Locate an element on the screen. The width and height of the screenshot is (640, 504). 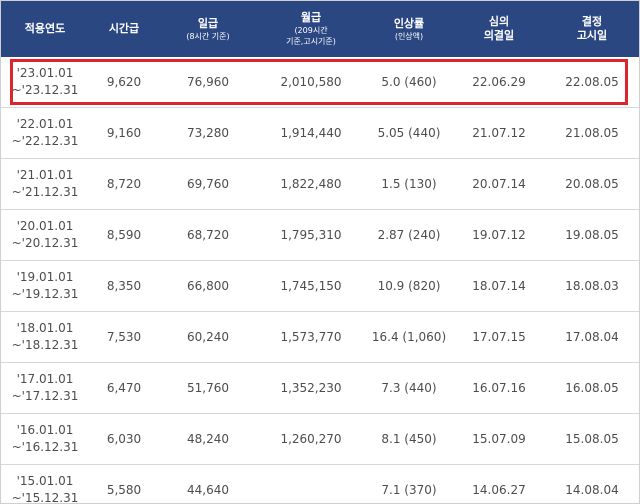
cell-period: '23.01.01 ~'23.12.31 is located at coordinates (45, 82).